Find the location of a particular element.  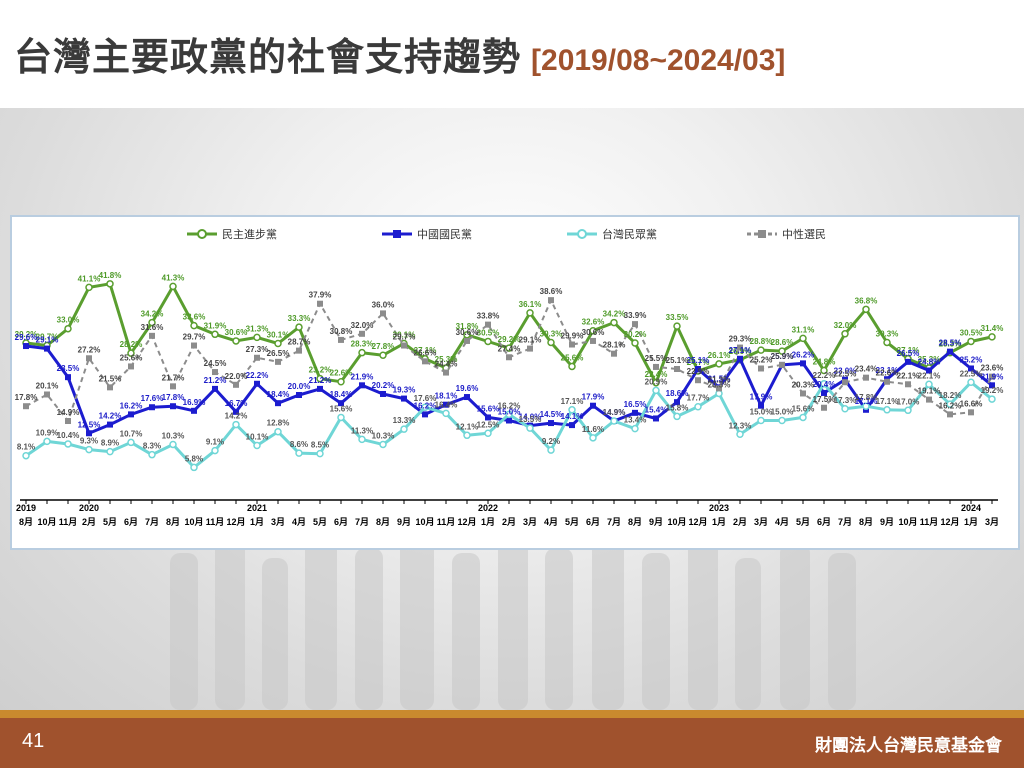

data-label: 24.8% is located at coordinates (824, 362).